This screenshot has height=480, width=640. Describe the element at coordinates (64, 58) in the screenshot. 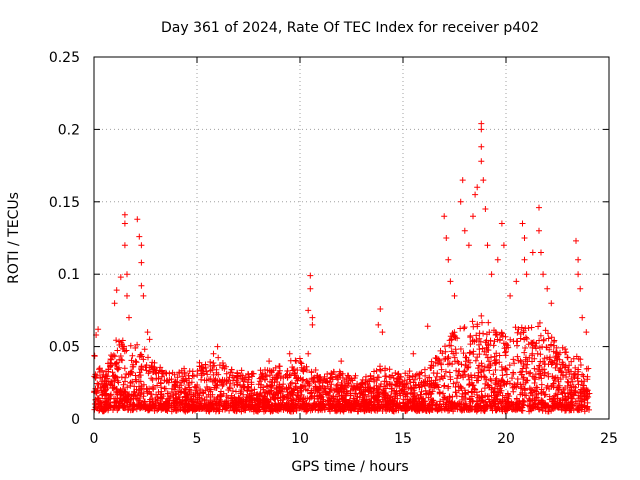

I see `y-tick-label: 0.25` at that location.